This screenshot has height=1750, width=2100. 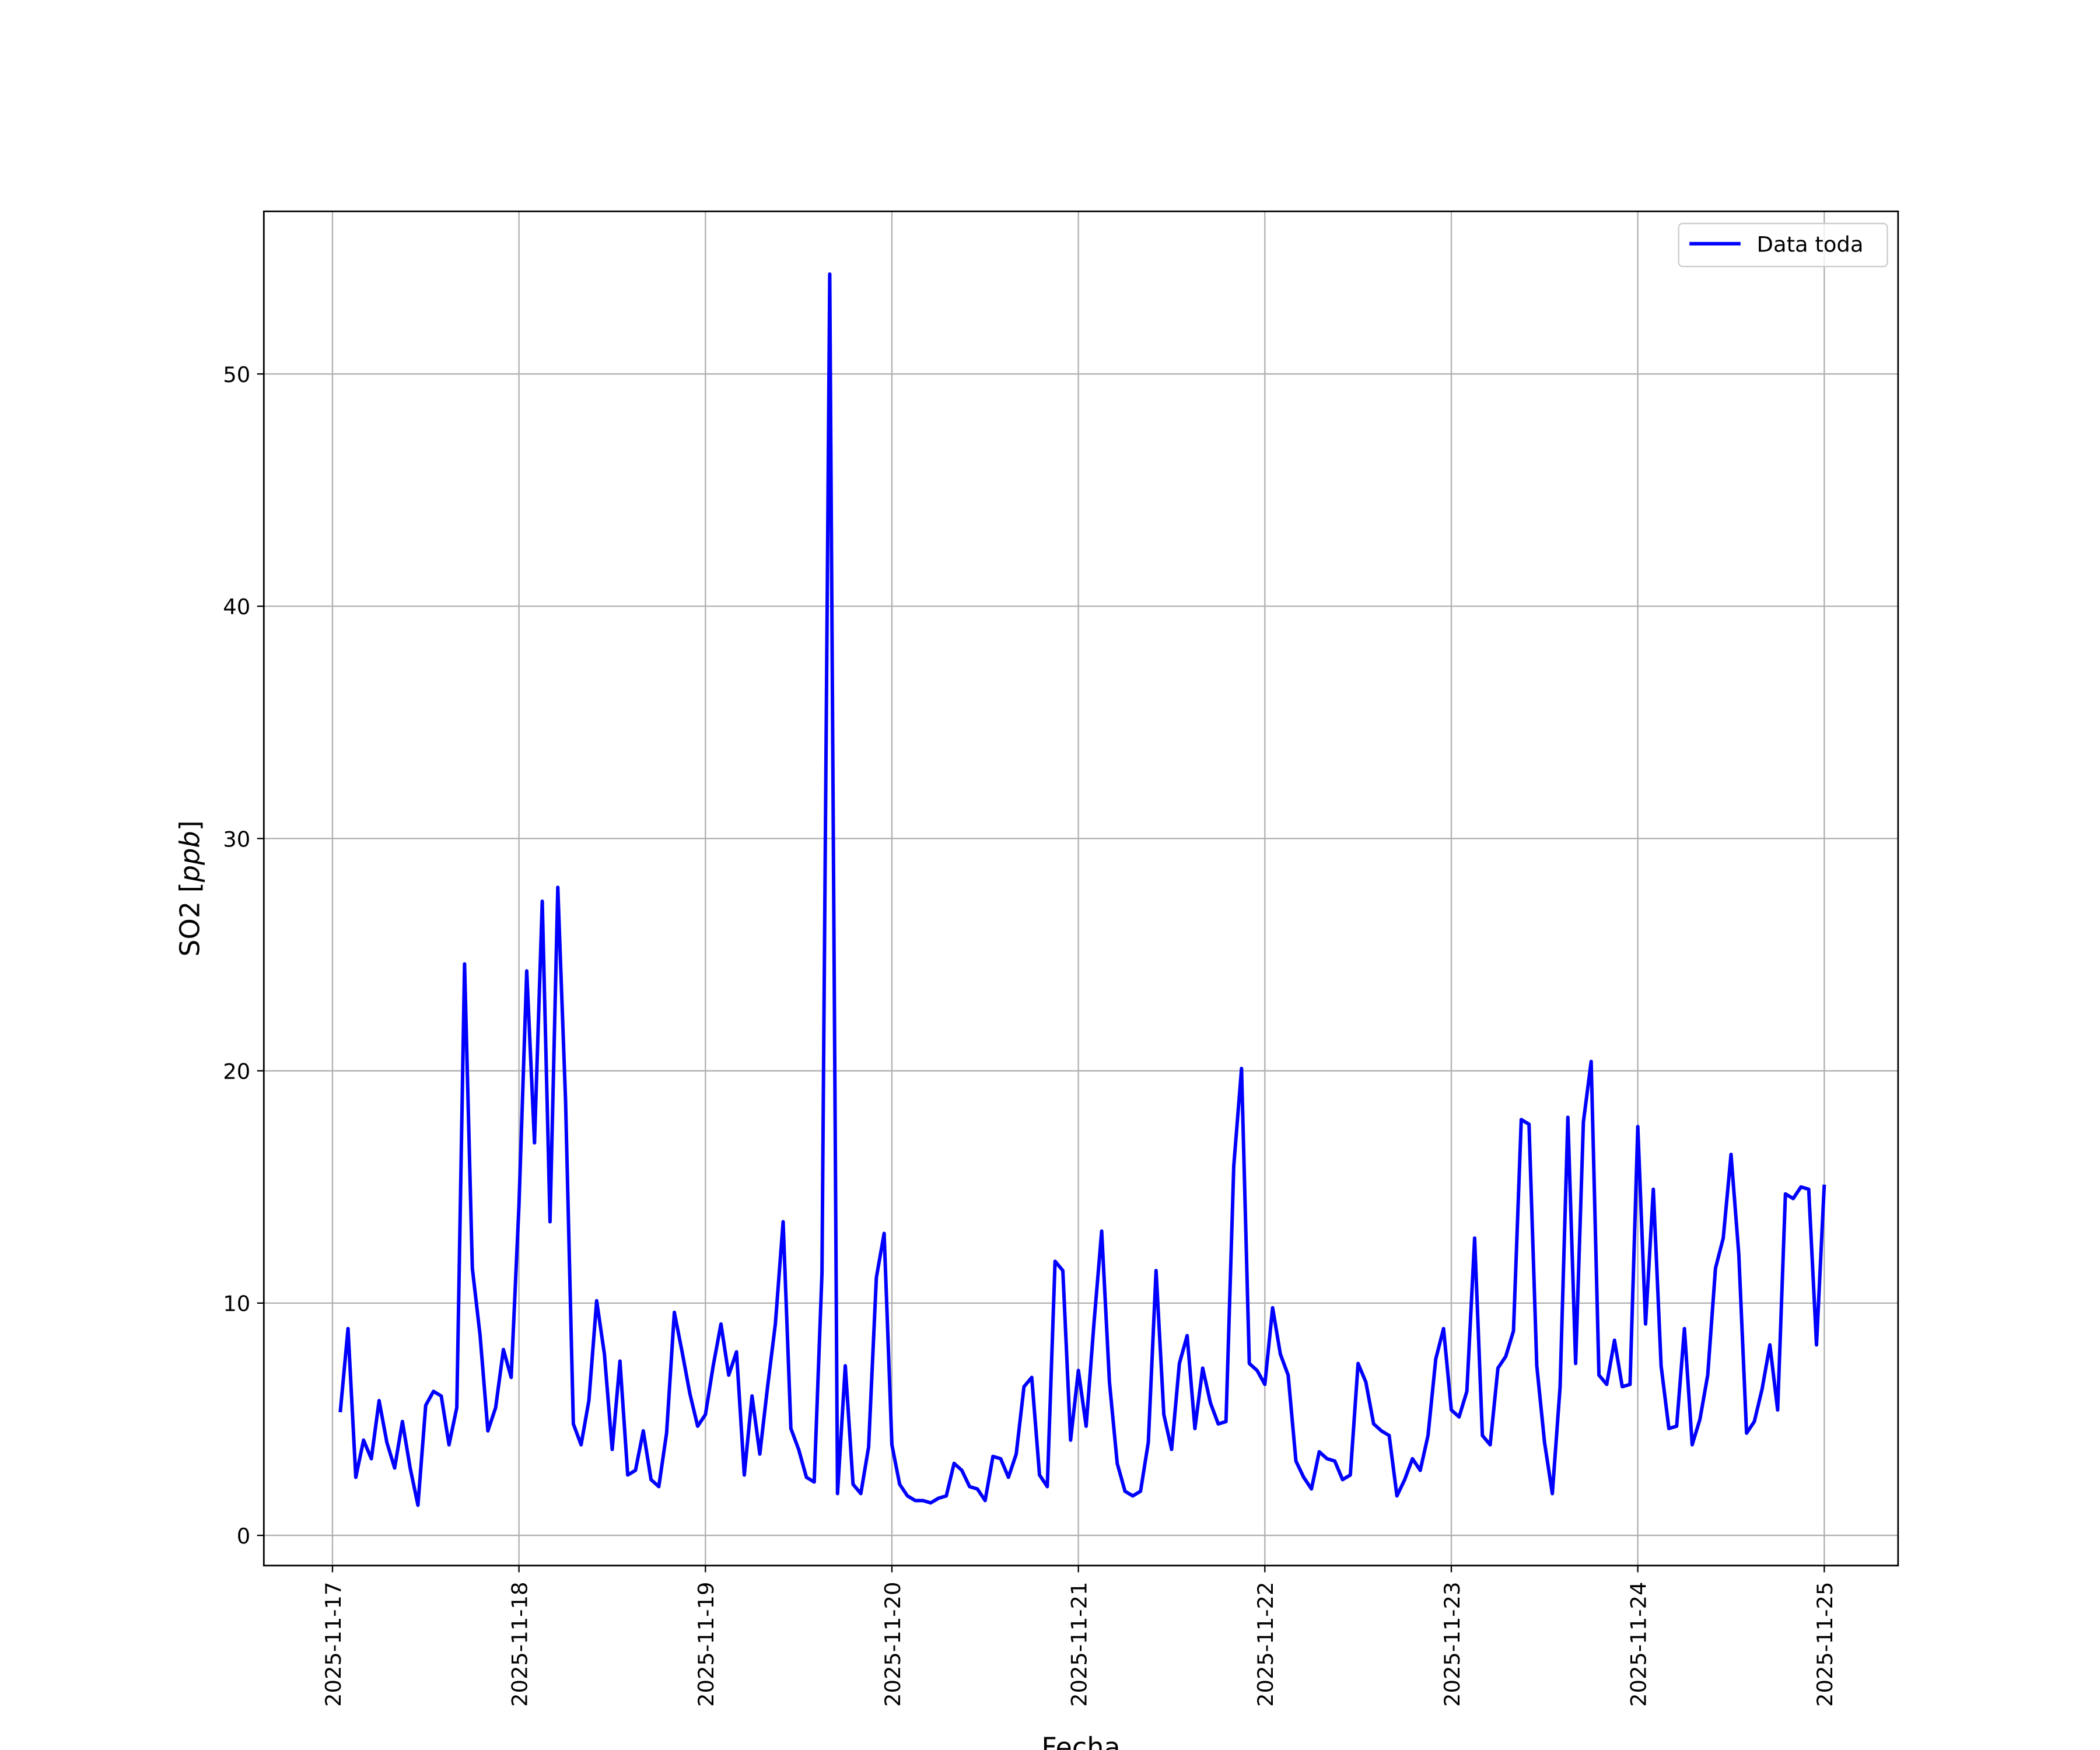 I want to click on y-tick-label: 40, so click(x=236, y=607).